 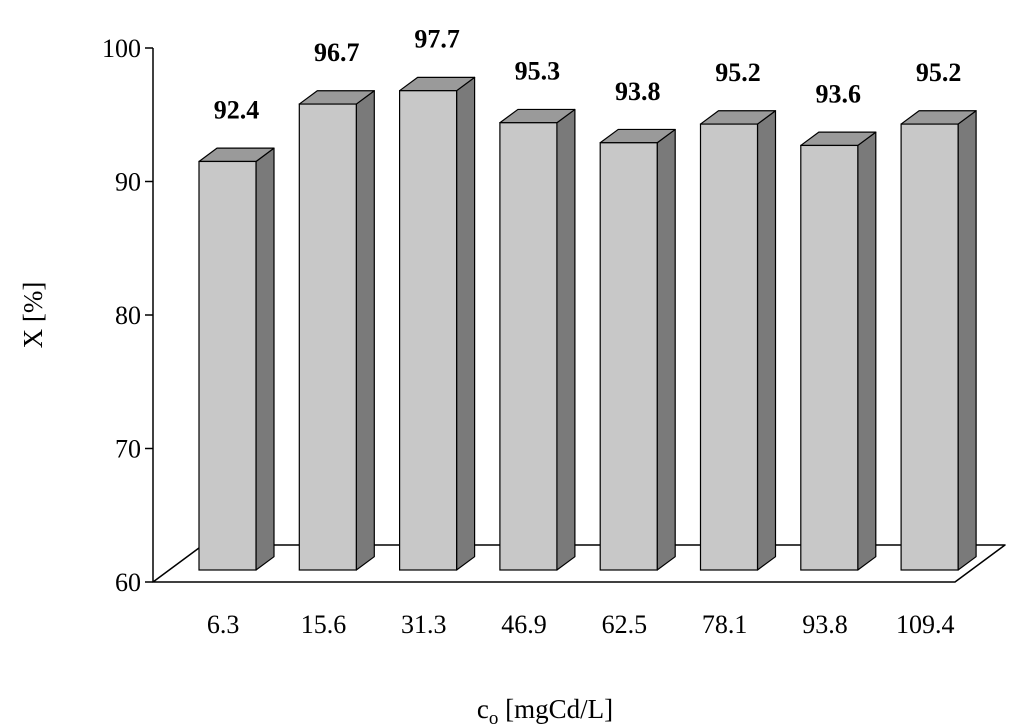 I want to click on data-label: 95.3, so click(x=538, y=71).